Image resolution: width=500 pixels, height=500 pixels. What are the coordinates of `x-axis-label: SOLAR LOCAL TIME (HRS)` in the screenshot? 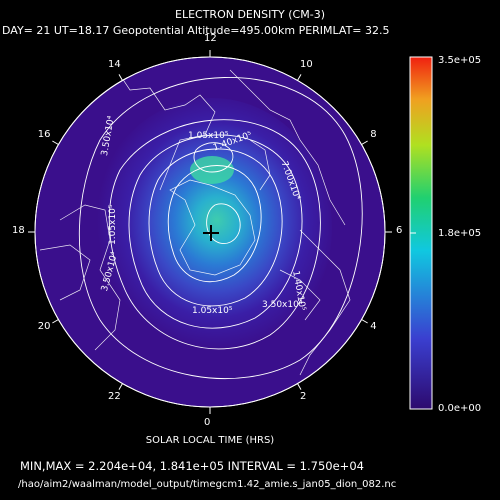 It's located at (210, 440).